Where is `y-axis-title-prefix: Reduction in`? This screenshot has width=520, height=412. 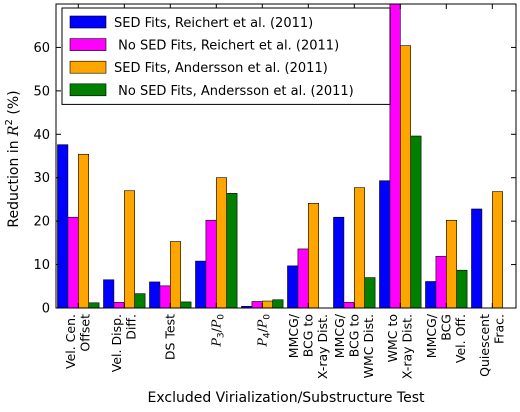
y-axis-title-prefix: Reduction in is located at coordinates (14, 182).